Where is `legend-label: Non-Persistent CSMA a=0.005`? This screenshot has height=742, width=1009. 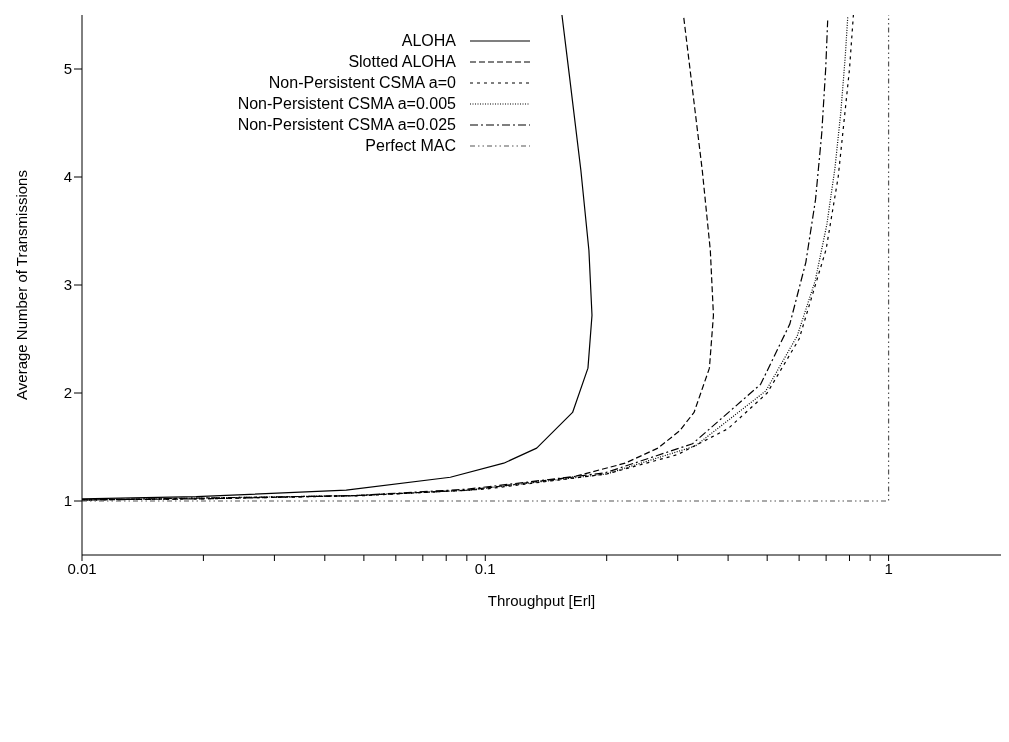
legend-label: Non-Persistent CSMA a=0.005 is located at coordinates (346, 103).